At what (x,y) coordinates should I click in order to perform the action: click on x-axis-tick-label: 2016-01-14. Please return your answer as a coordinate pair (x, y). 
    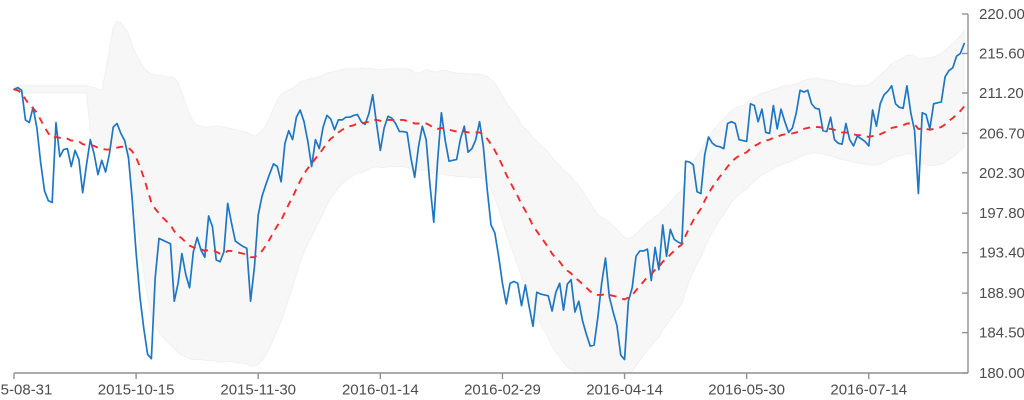
    Looking at the image, I should click on (380, 389).